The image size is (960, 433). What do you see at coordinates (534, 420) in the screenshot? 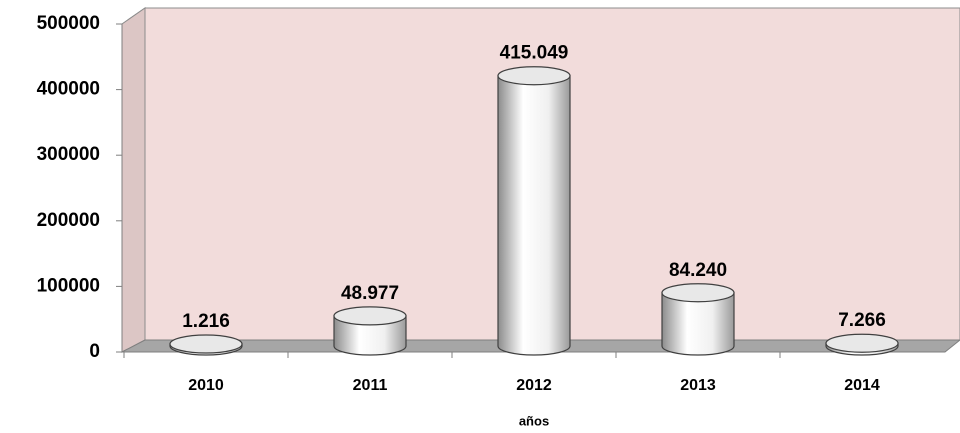
I see `x-axis-title: años` at bounding box center [534, 420].